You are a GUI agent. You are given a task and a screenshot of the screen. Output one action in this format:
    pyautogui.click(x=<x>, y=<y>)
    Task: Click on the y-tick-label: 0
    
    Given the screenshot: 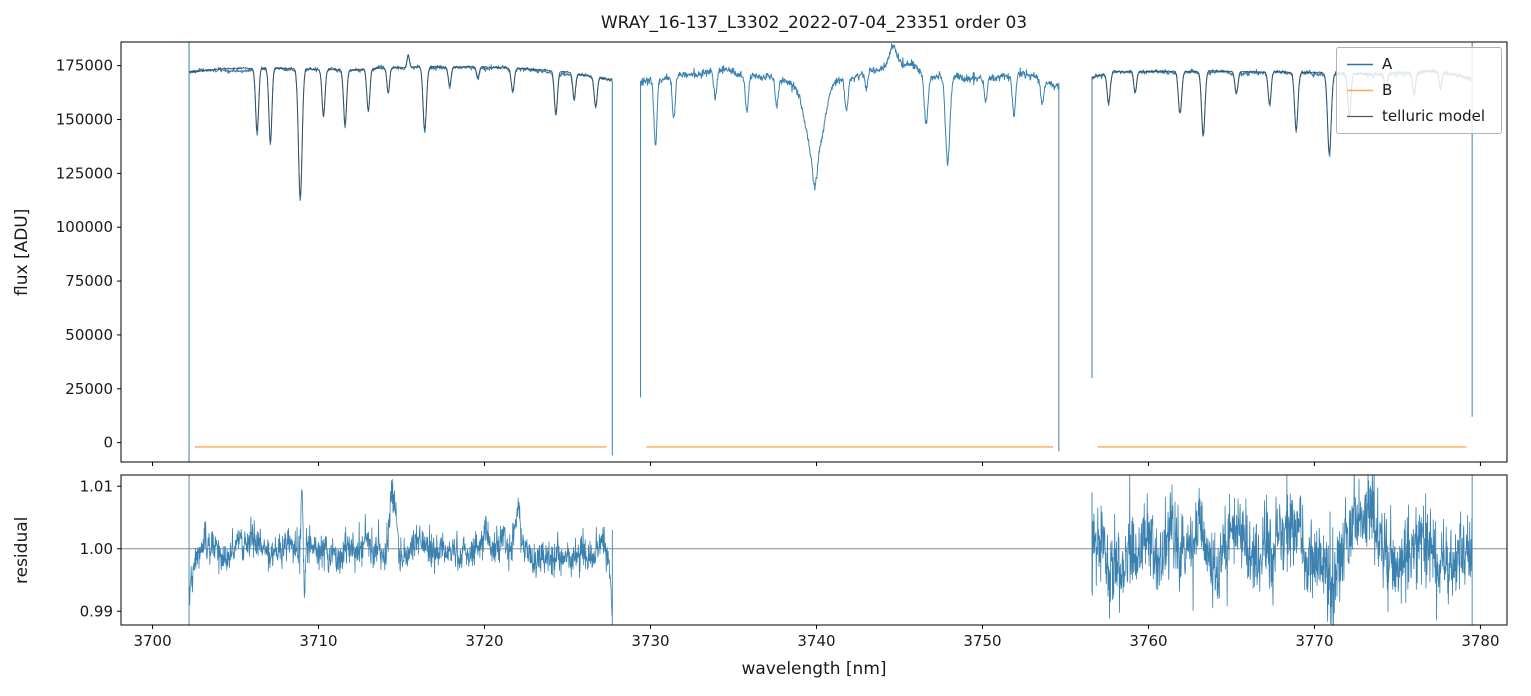 What is the action you would take?
    pyautogui.click(x=108, y=443)
    